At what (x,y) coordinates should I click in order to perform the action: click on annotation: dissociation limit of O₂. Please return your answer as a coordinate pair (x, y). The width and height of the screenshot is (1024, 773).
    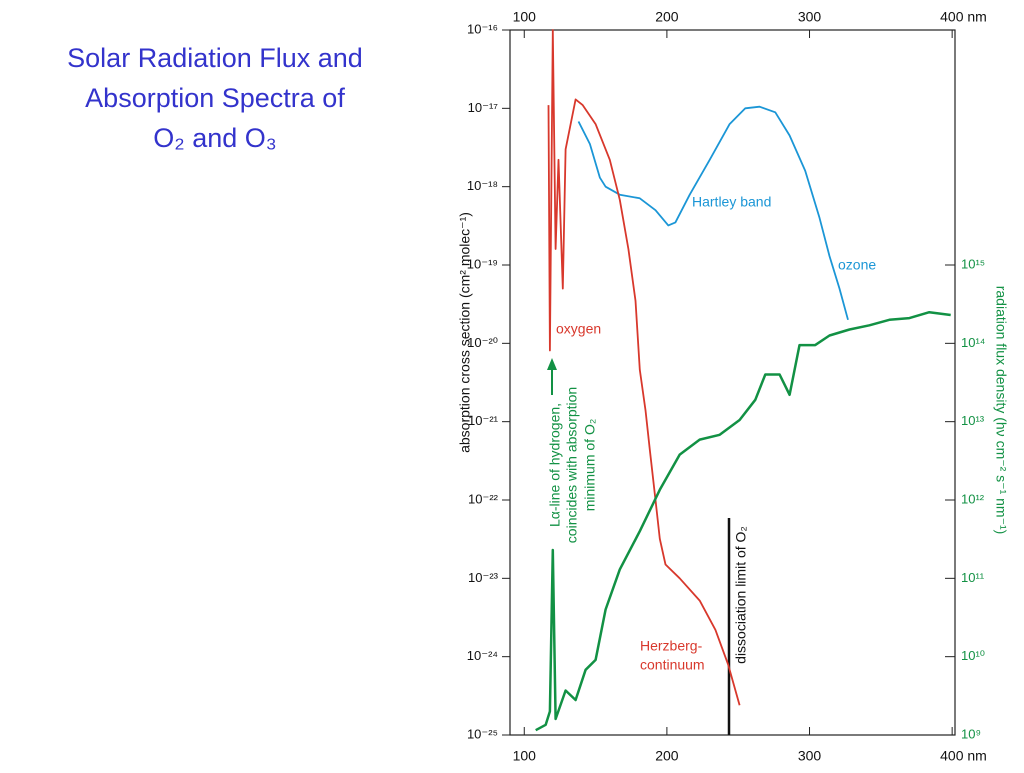
    Looking at the image, I should click on (741, 595).